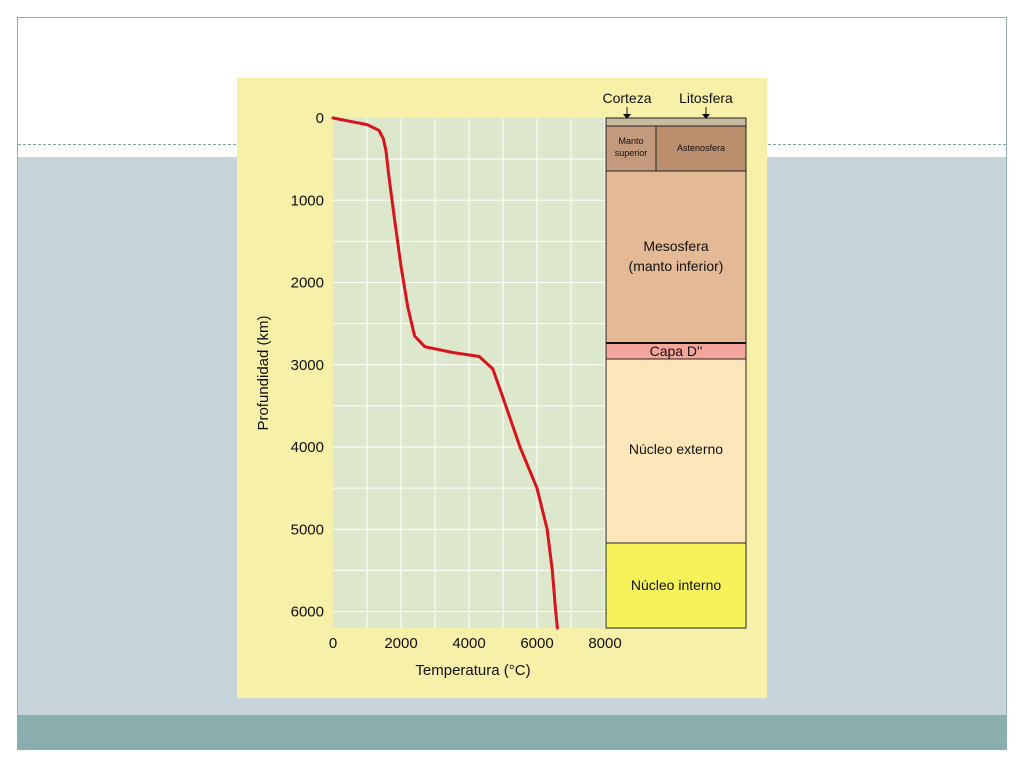  I want to click on x-tick-label: 8000, so click(604, 643).